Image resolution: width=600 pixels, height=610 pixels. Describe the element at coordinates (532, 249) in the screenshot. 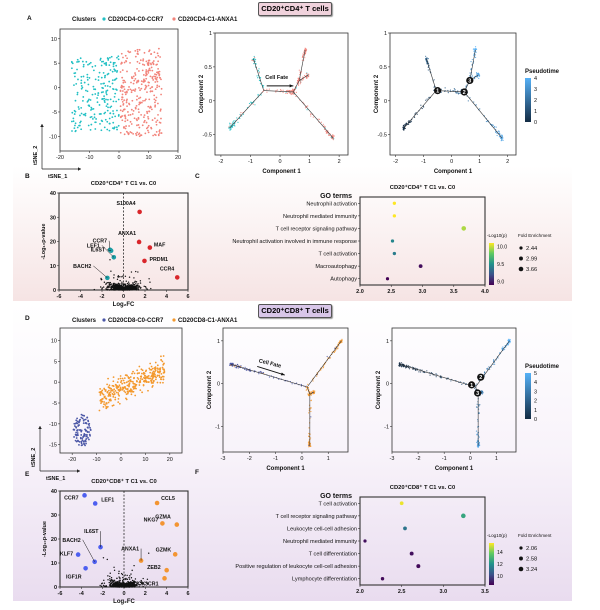

I see `size-legend-label: 2.44` at that location.